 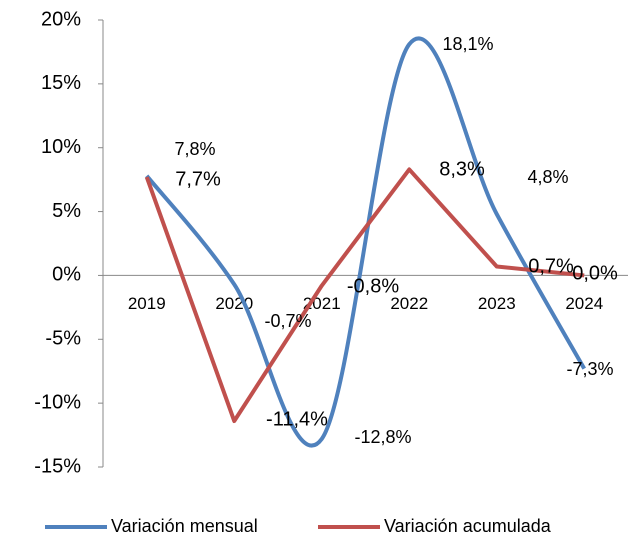 I want to click on data-label: 7,8%, so click(x=194, y=149).